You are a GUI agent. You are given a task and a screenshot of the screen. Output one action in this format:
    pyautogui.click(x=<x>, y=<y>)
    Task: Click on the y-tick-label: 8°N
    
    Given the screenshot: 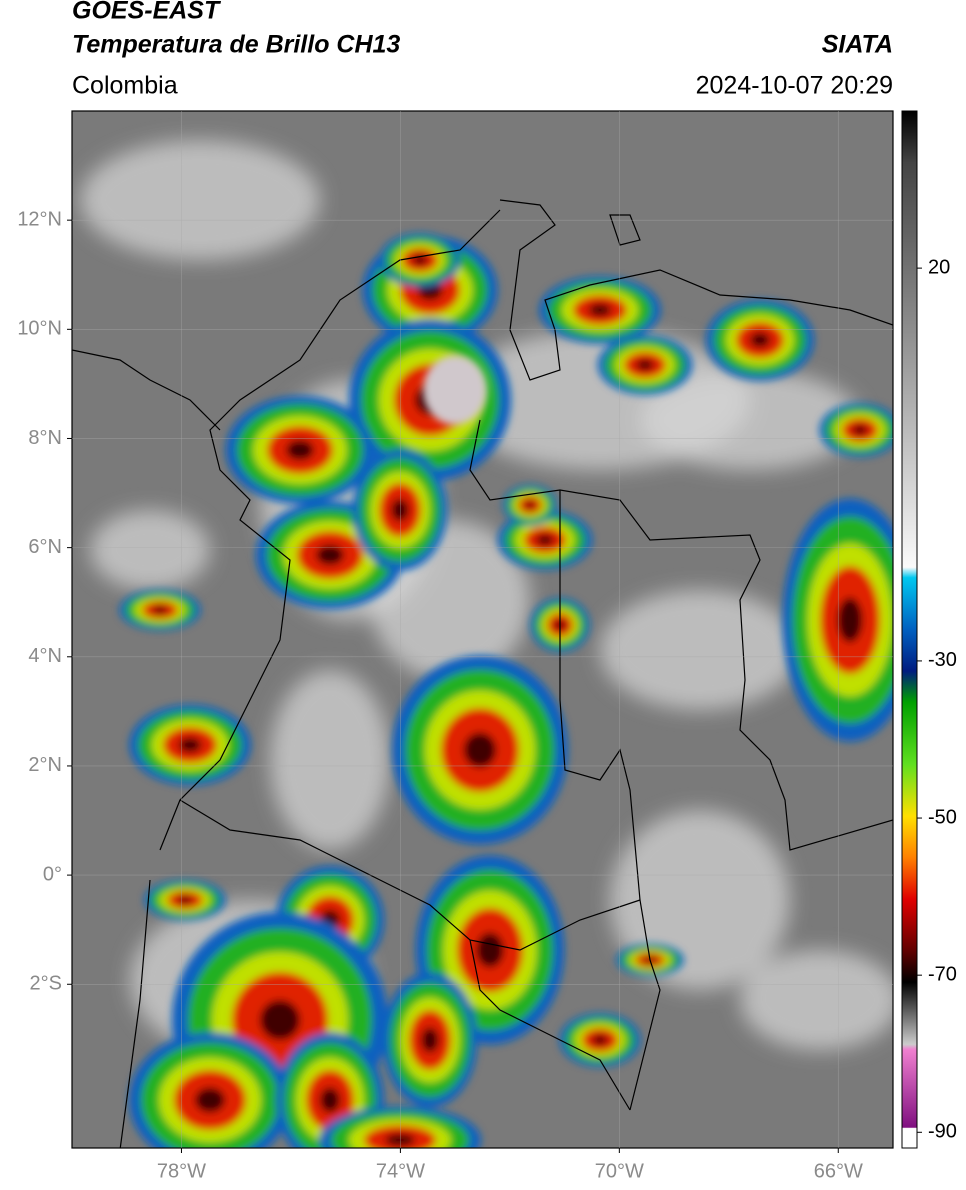 What is the action you would take?
    pyautogui.click(x=45, y=438)
    